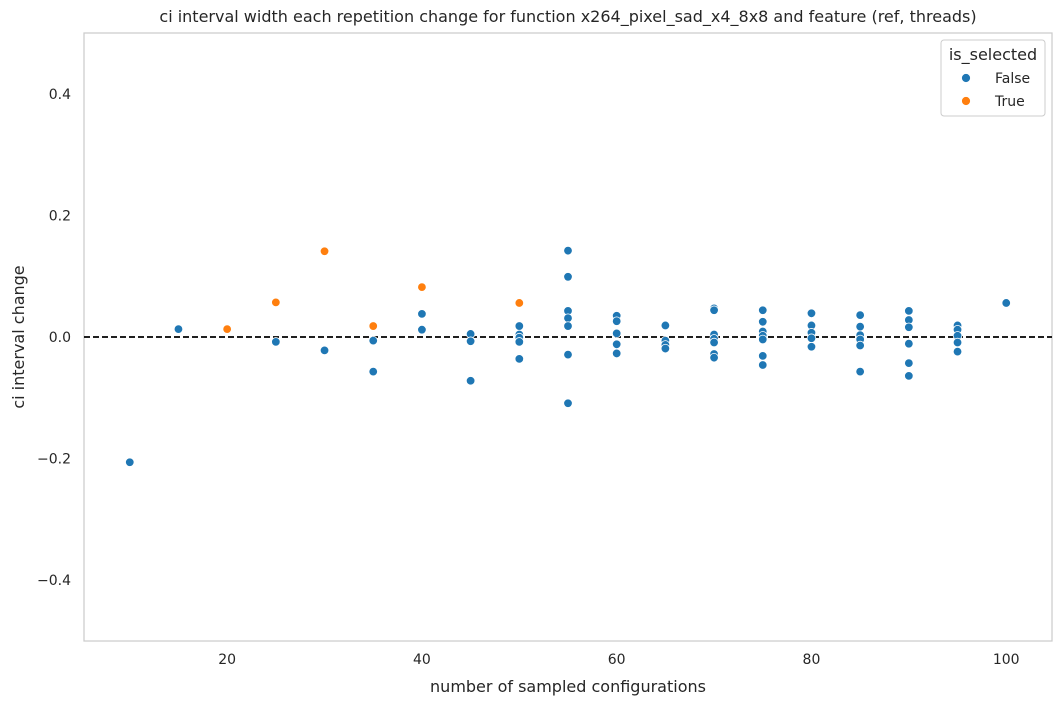  I want to click on legend-title: is_selected, so click(993, 55).